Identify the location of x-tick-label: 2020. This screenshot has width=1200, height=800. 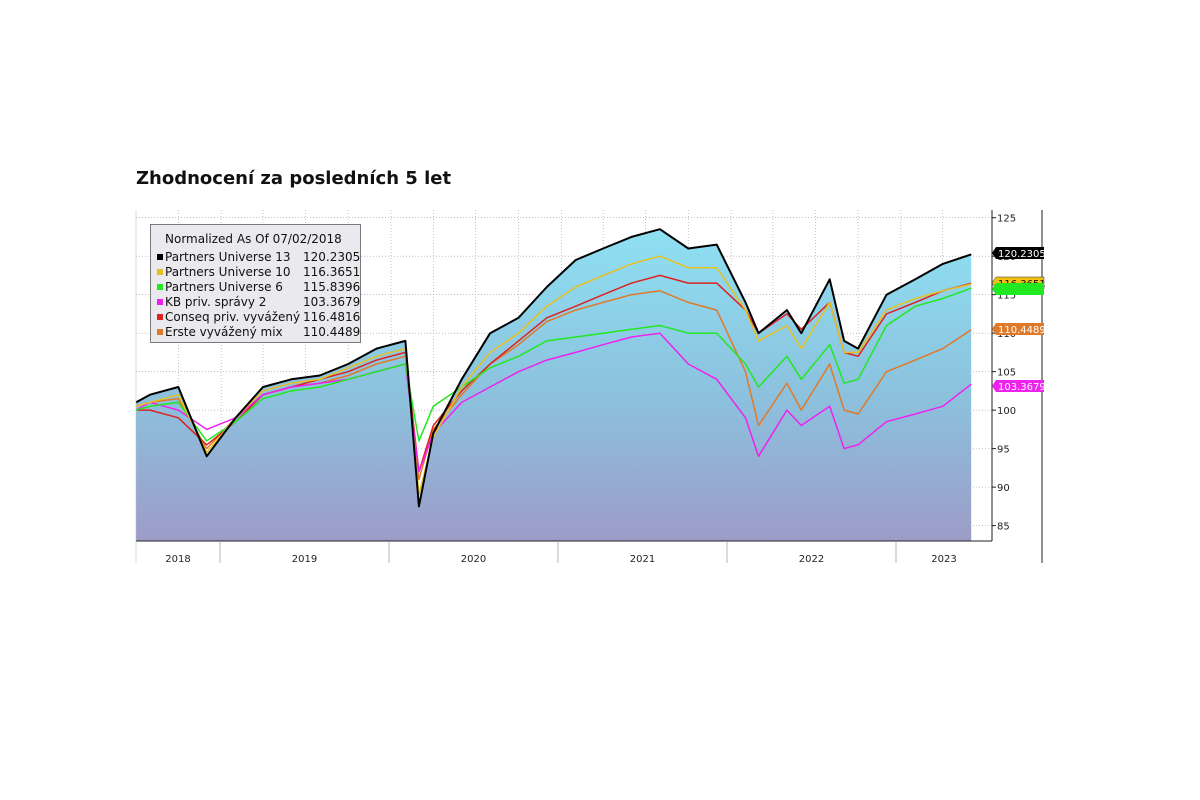
(473, 559).